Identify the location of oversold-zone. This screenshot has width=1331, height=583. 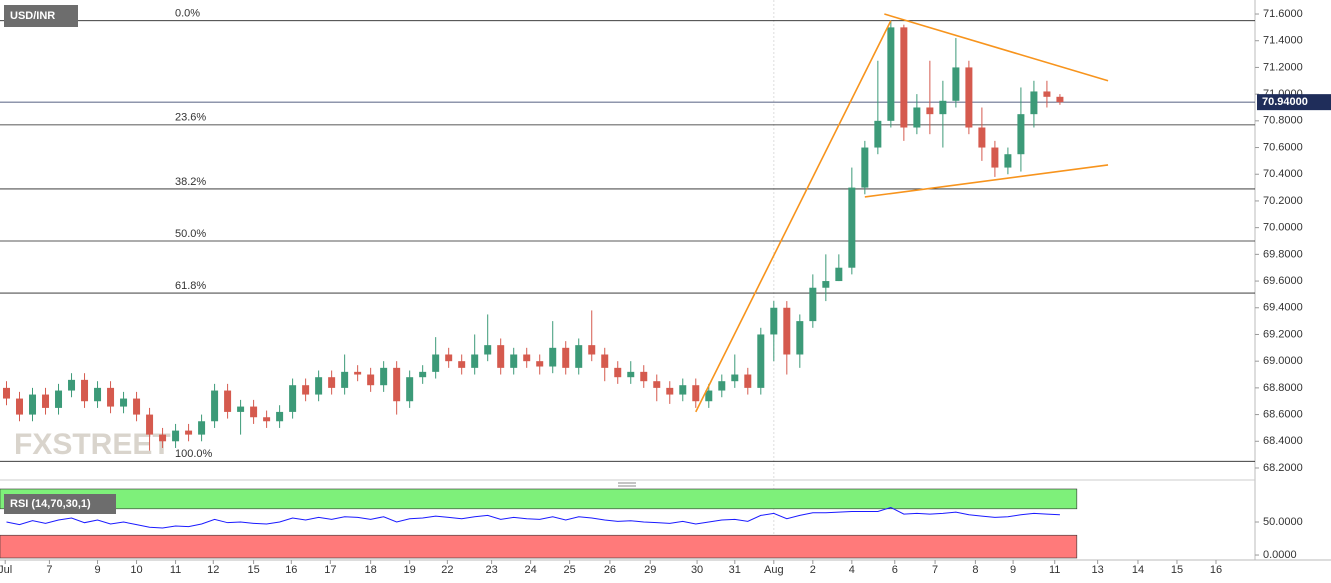
(539, 546).